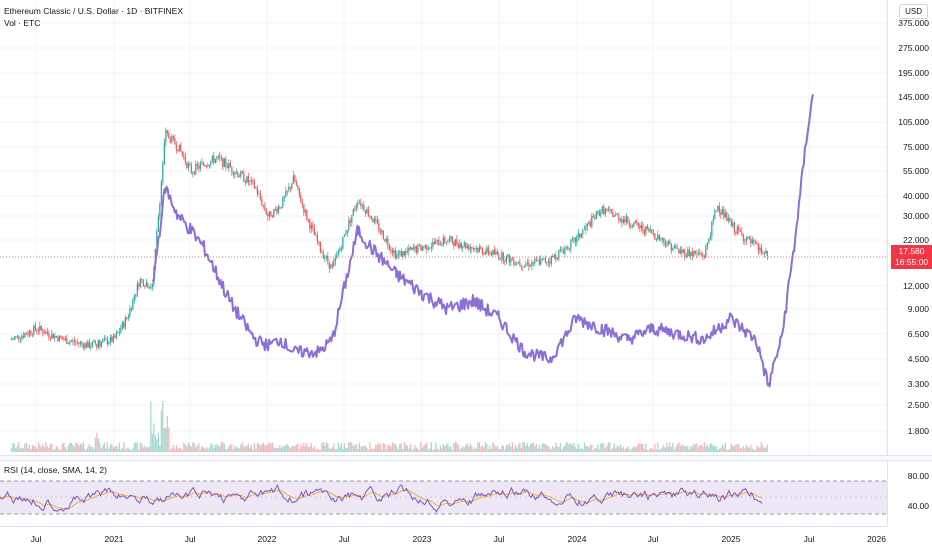 This screenshot has height=551, width=932. Describe the element at coordinates (909, 493) in the screenshot. I see `rsi-axis: 80.00 40.00` at that location.